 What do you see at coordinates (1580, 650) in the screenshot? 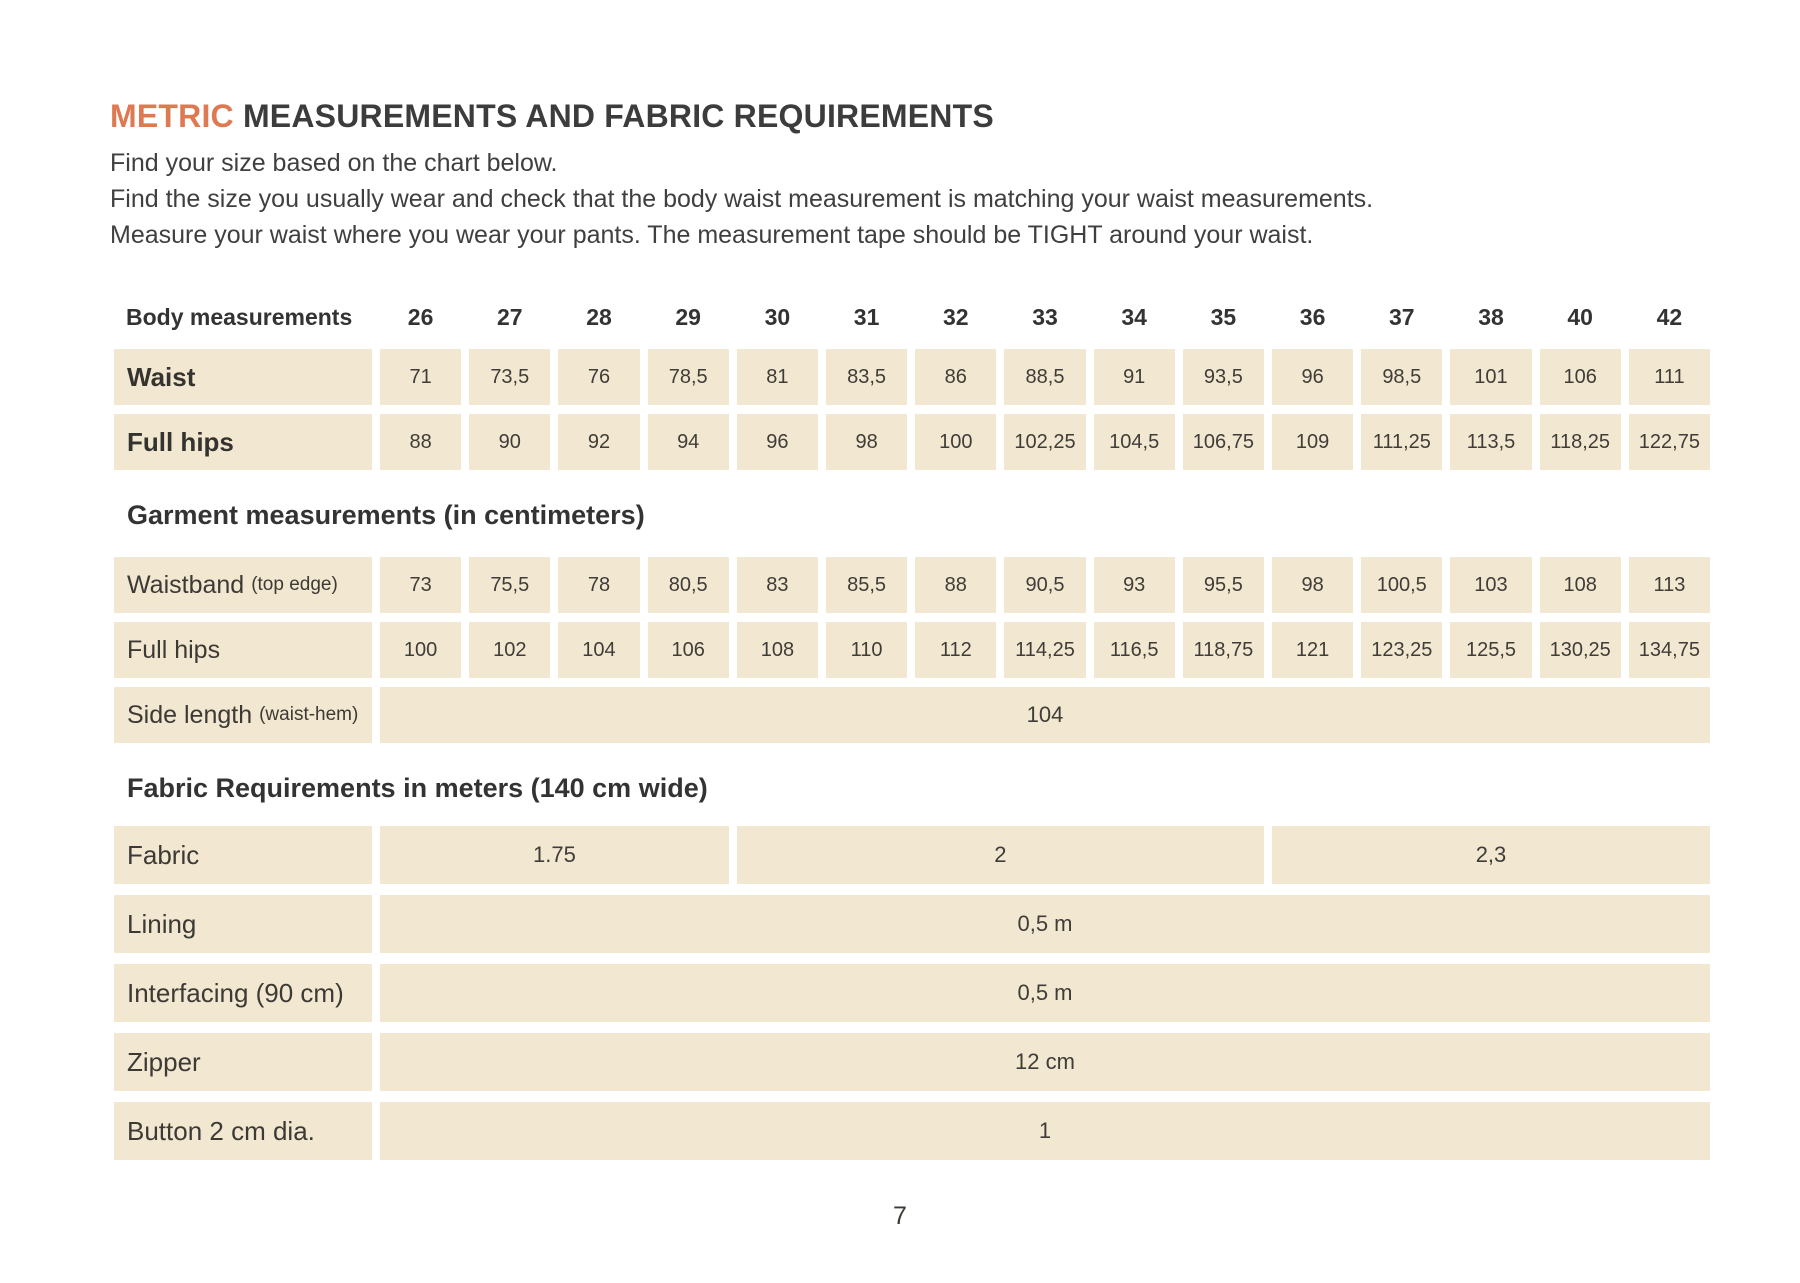
I see `garment-full-hips-value-cell: 130,25` at bounding box center [1580, 650].